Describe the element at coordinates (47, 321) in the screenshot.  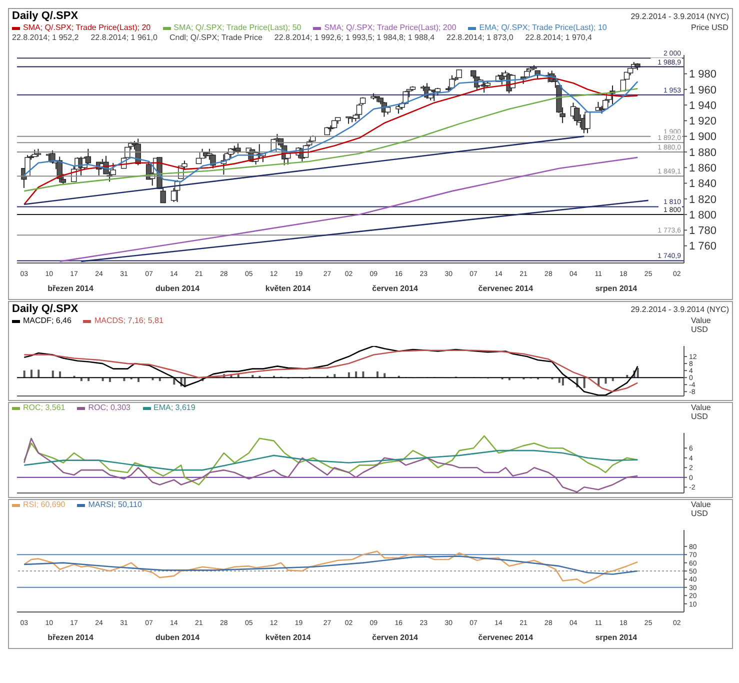
I see `legend-label: MACDF; 6,46` at that location.